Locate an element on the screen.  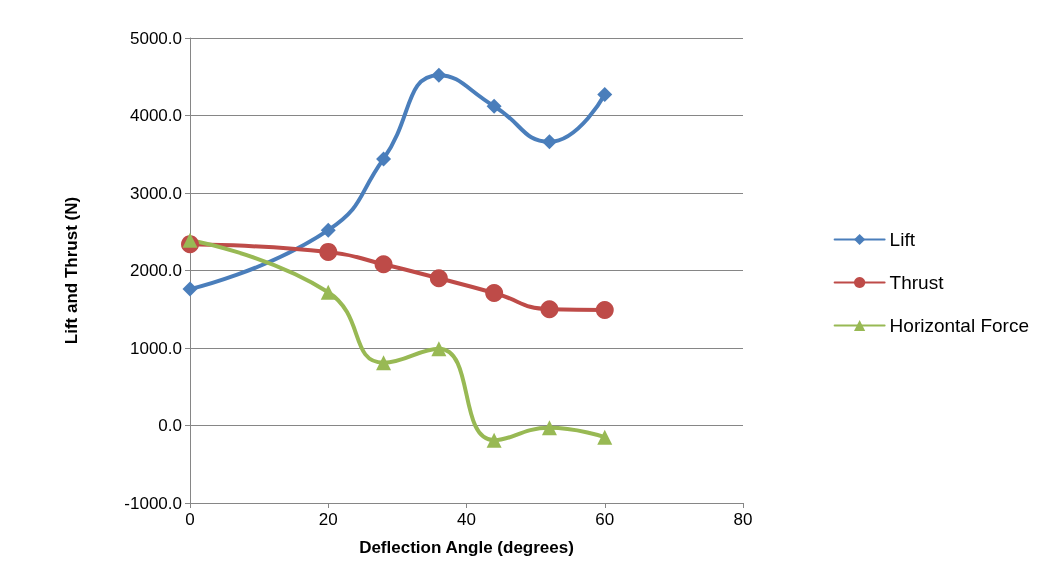
x-tick-label: 0 is located at coordinates (190, 519).